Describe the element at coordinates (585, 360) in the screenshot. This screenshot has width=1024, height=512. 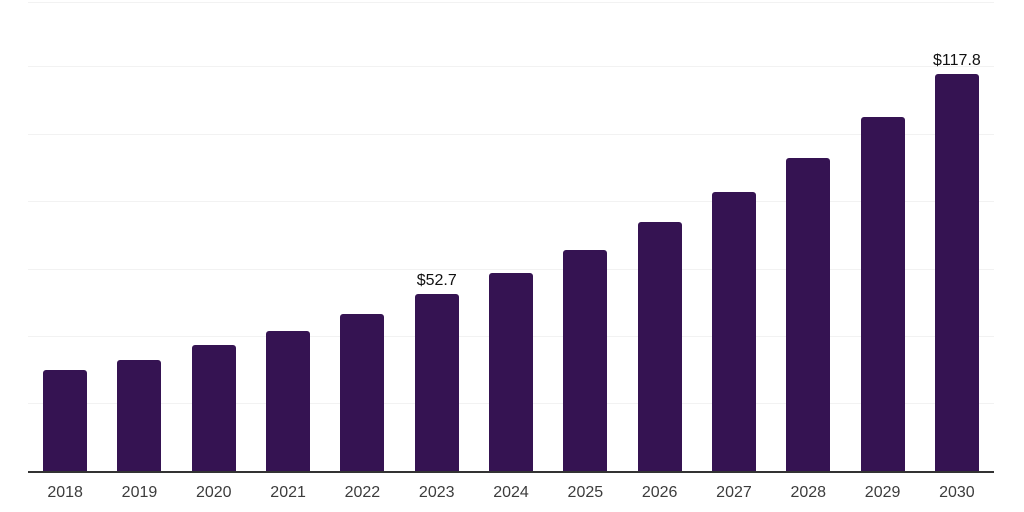
I see `bar-2025` at that location.